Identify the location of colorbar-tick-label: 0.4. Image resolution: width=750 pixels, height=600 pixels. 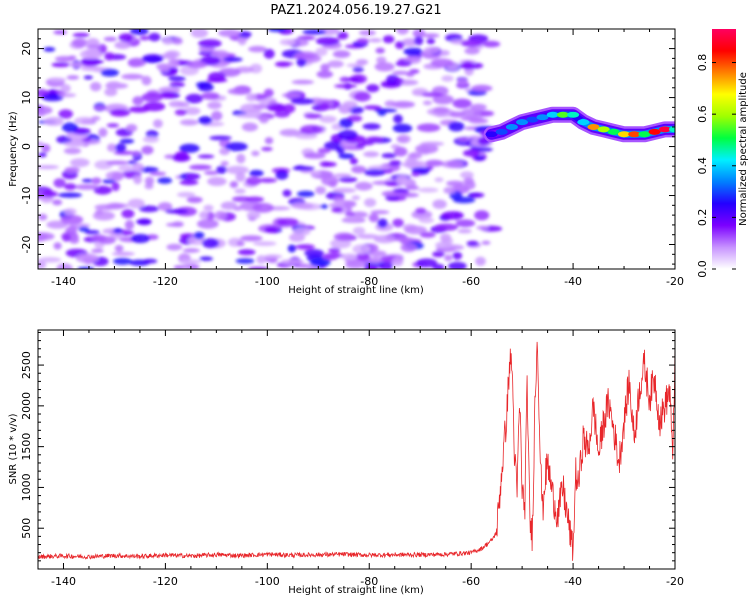
(702, 166).